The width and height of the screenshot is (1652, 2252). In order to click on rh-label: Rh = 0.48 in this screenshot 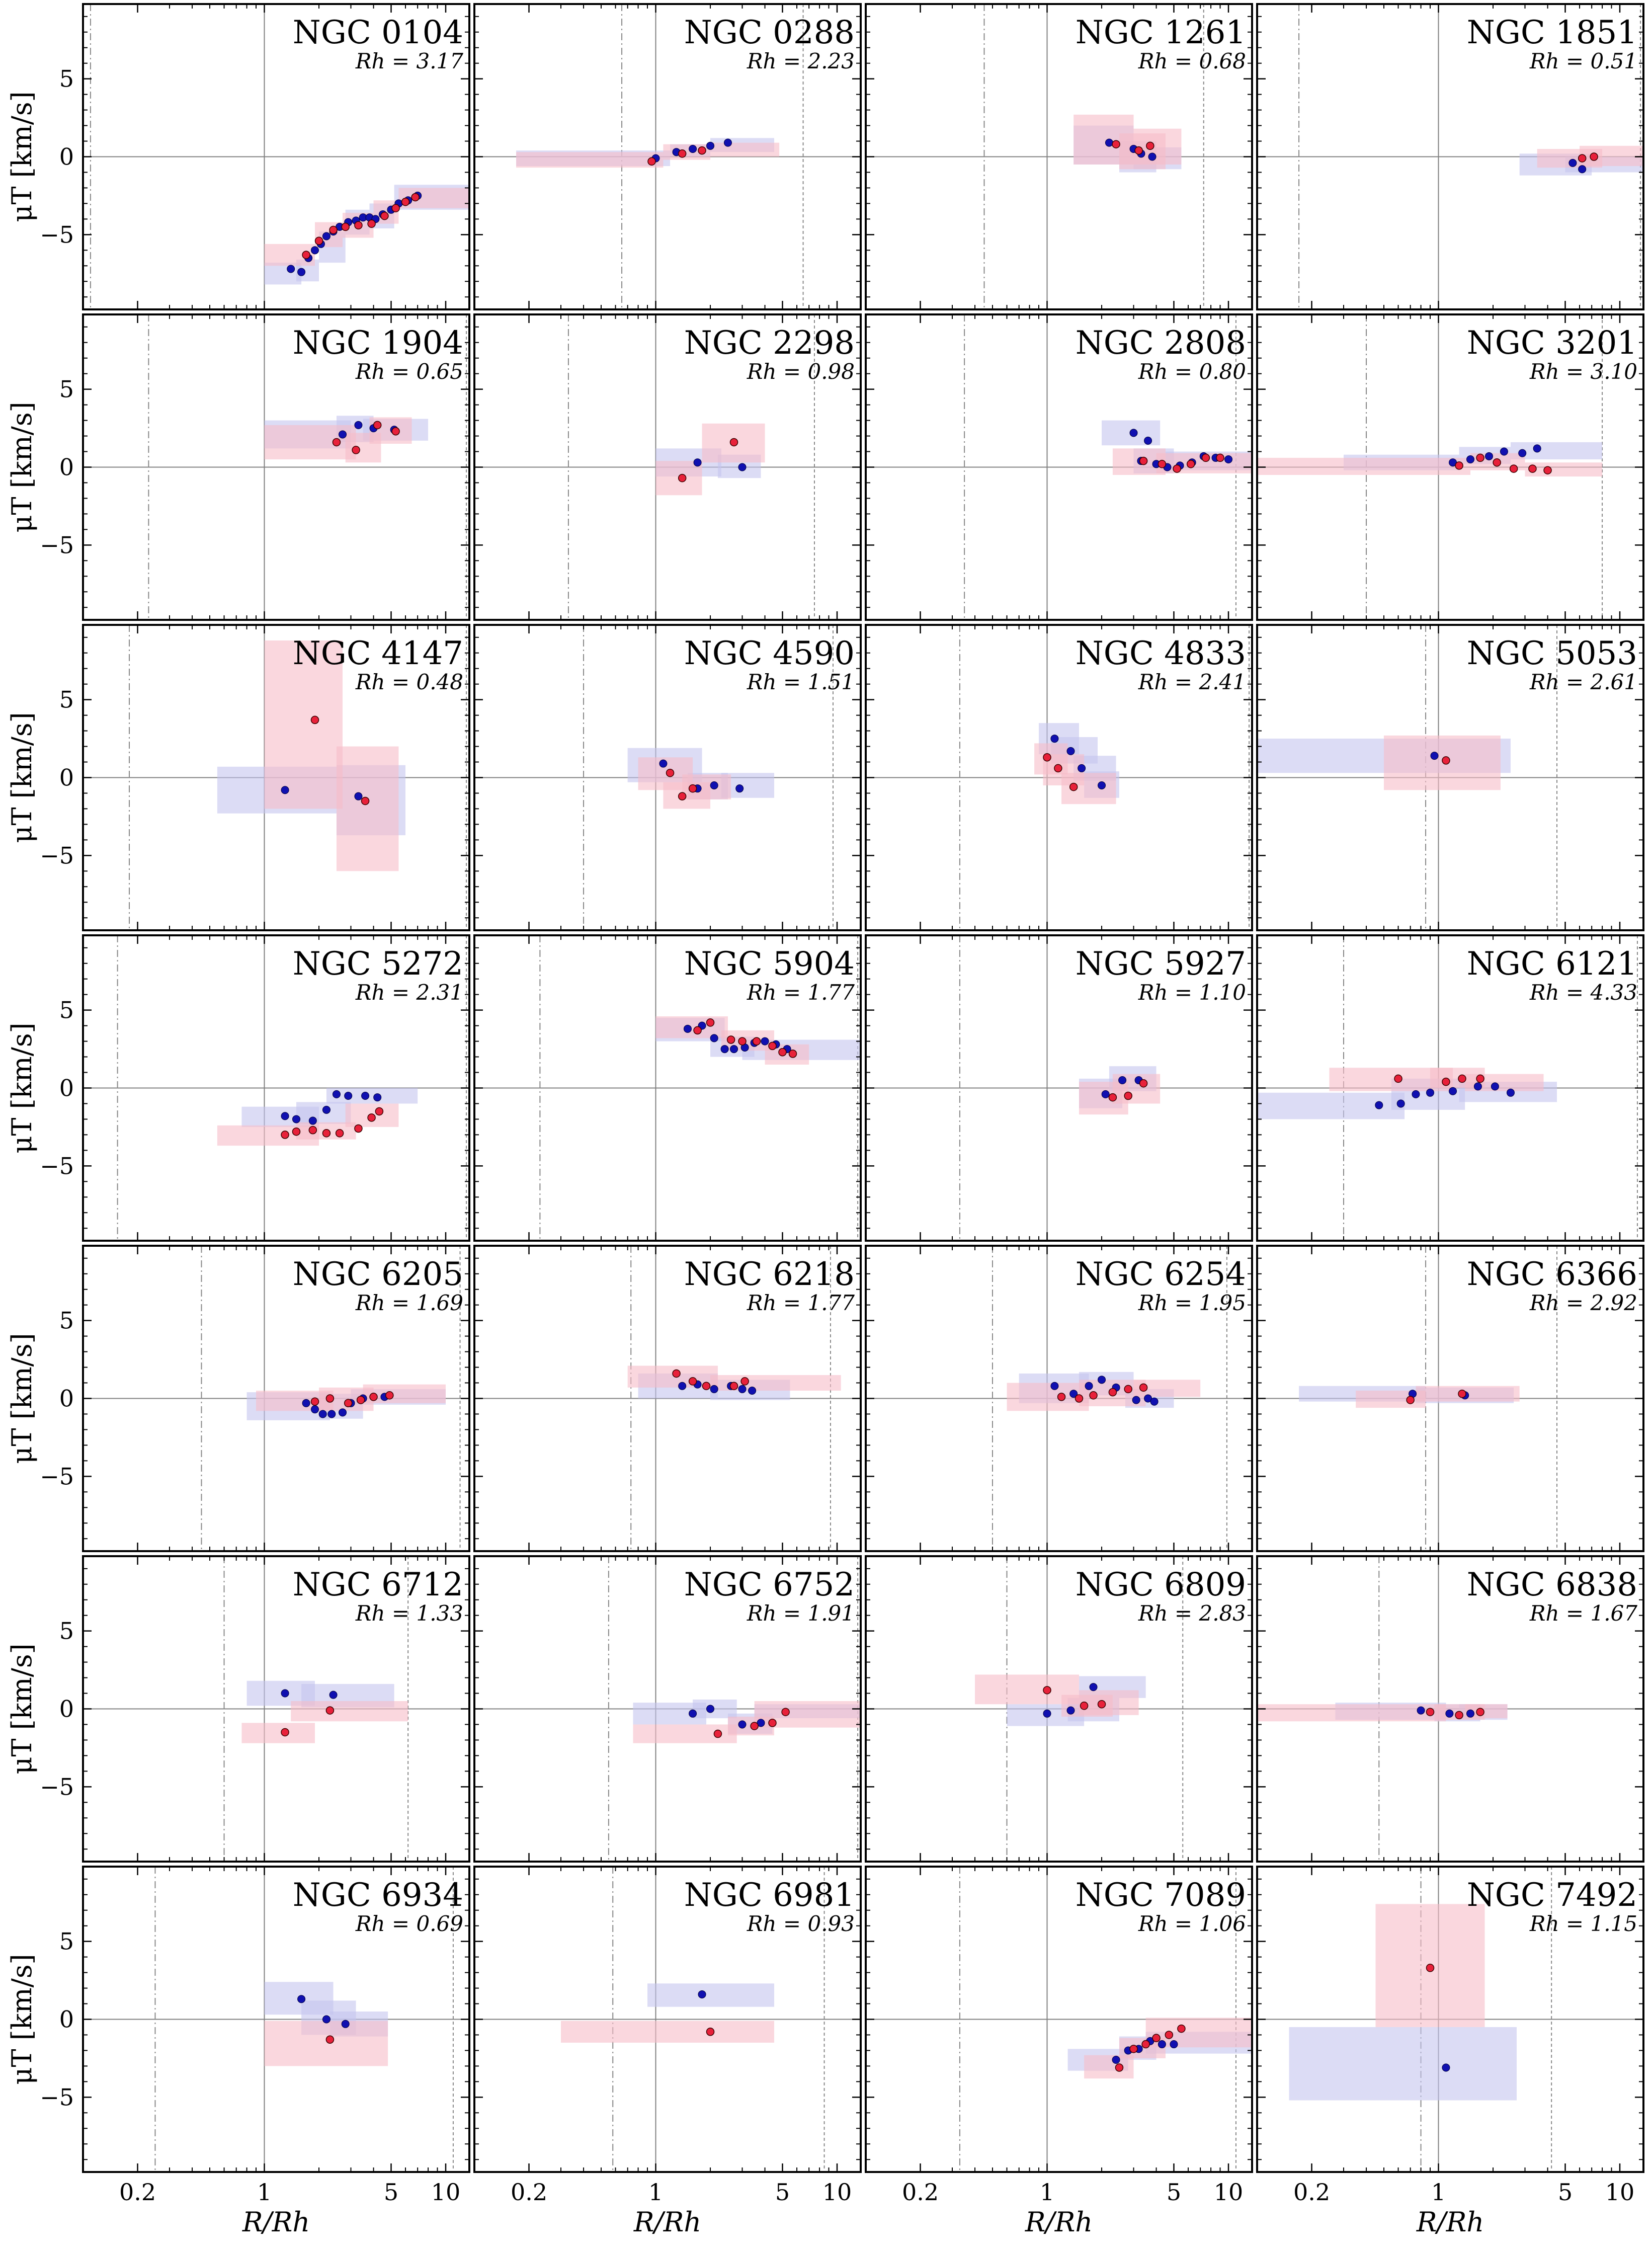, I will do `click(409, 682)`.